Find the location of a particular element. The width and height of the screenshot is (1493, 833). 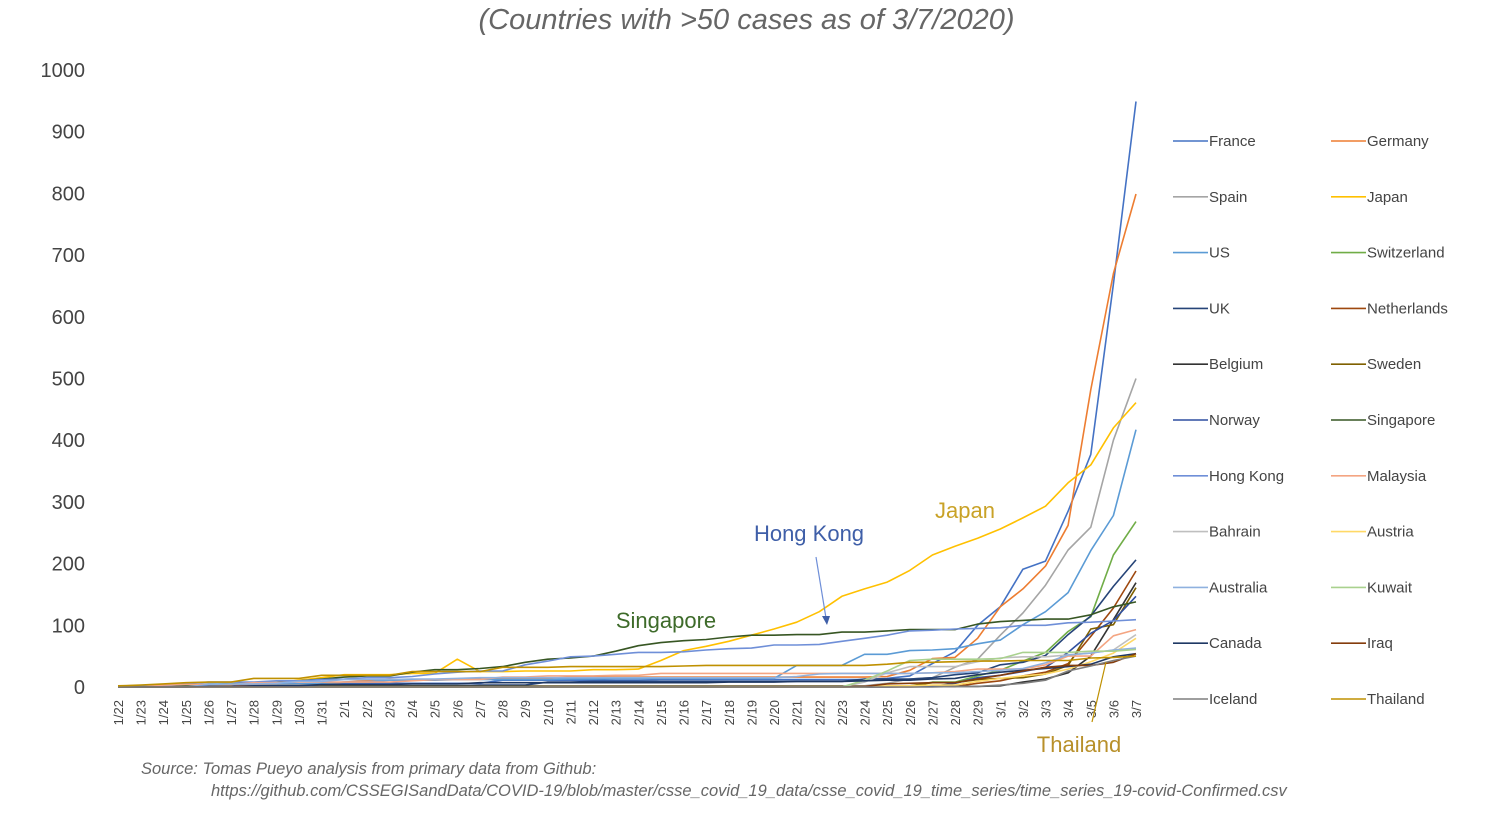

y-tick-label: 700 is located at coordinates (68, 256).